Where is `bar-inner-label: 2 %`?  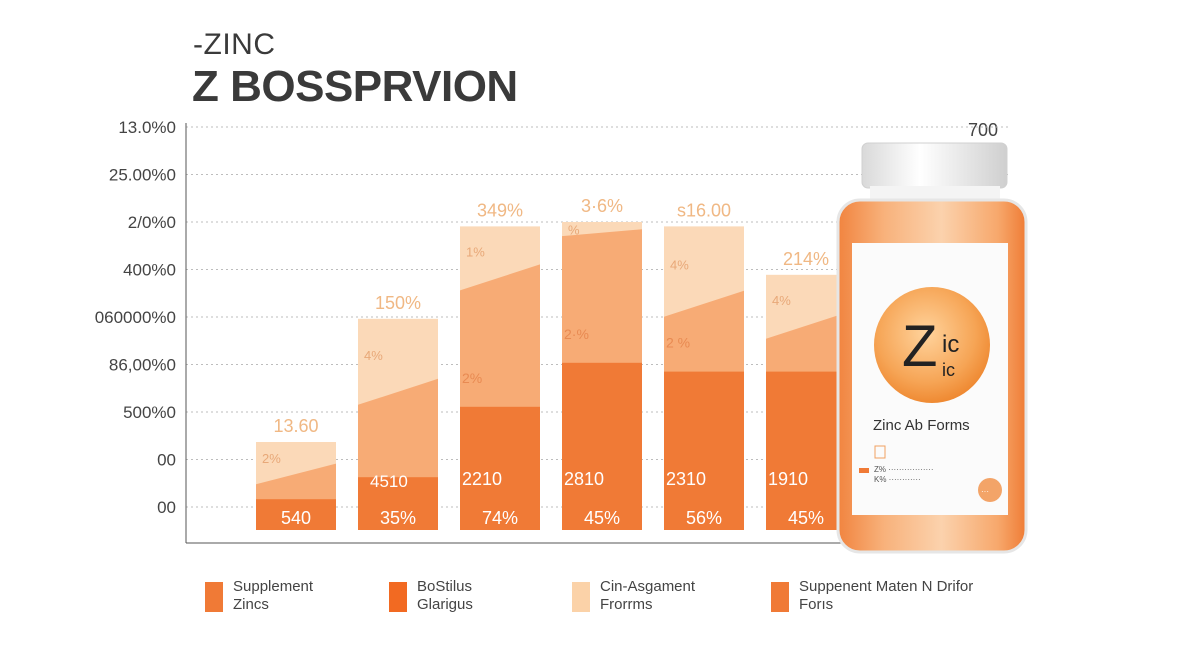
bar-inner-label: 2 % is located at coordinates (678, 343).